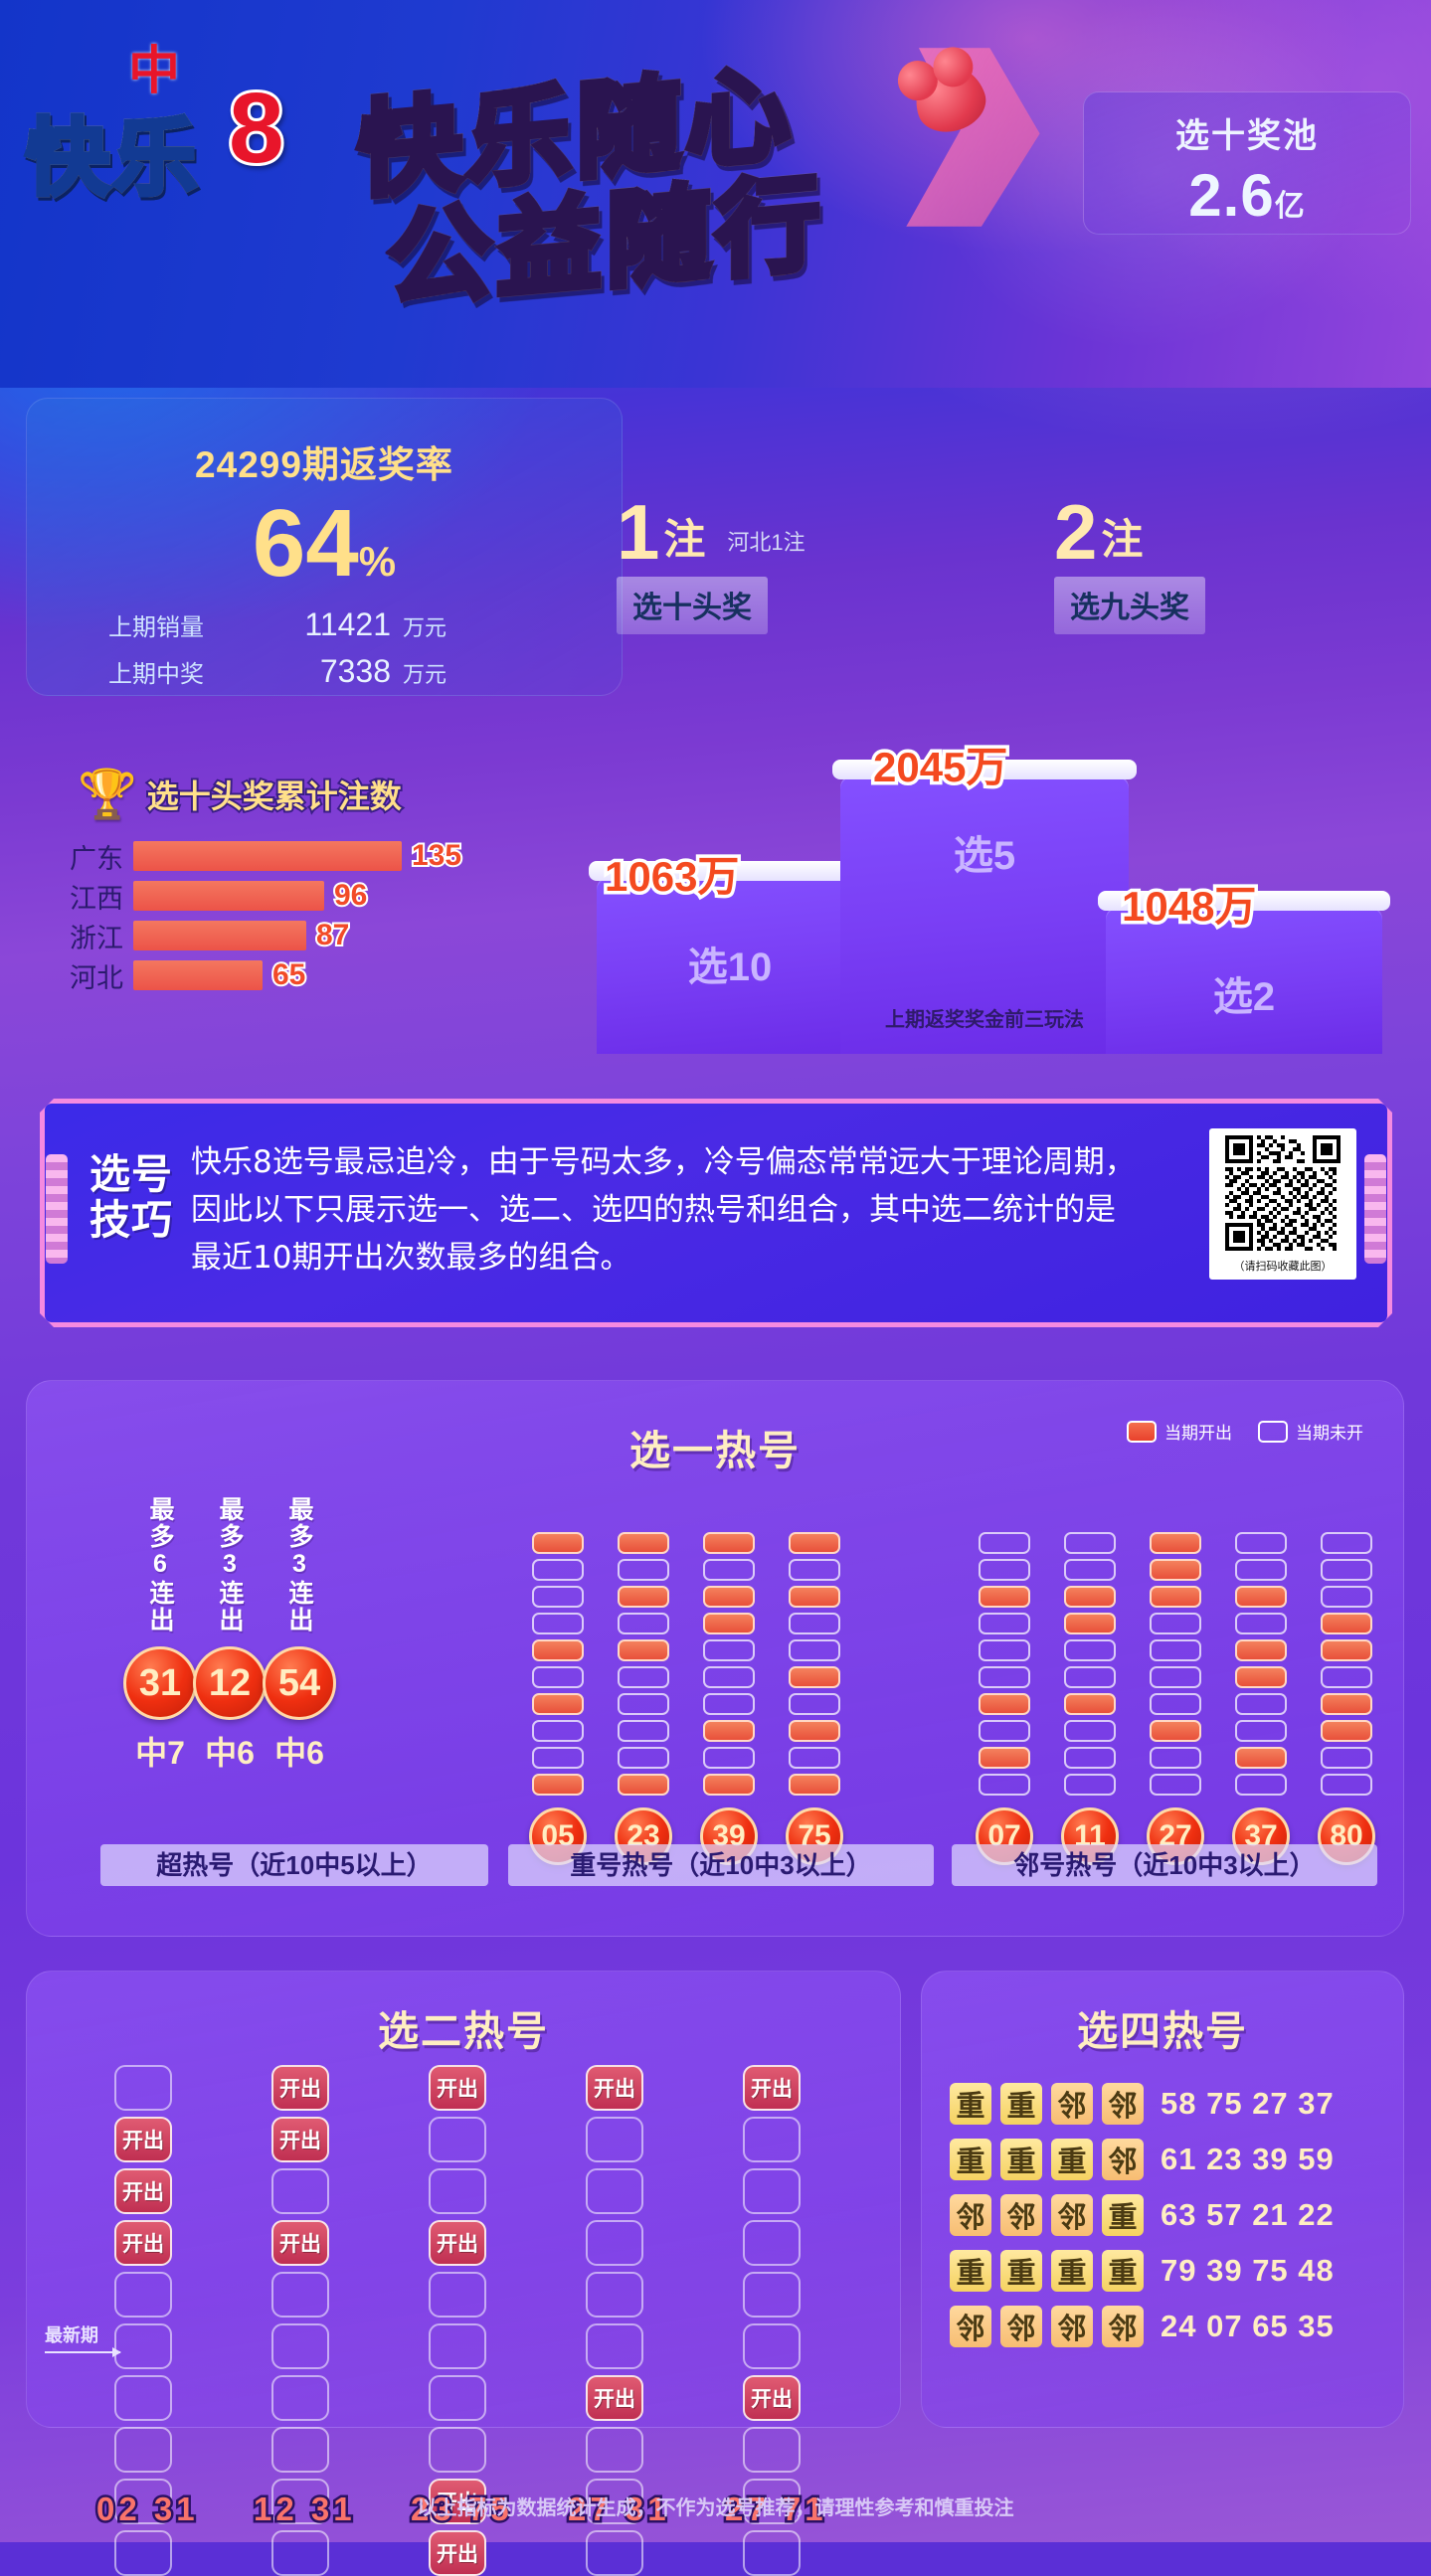  Describe the element at coordinates (1231, 195) in the screenshot. I see `prize-pool-value: 2.6` at that location.